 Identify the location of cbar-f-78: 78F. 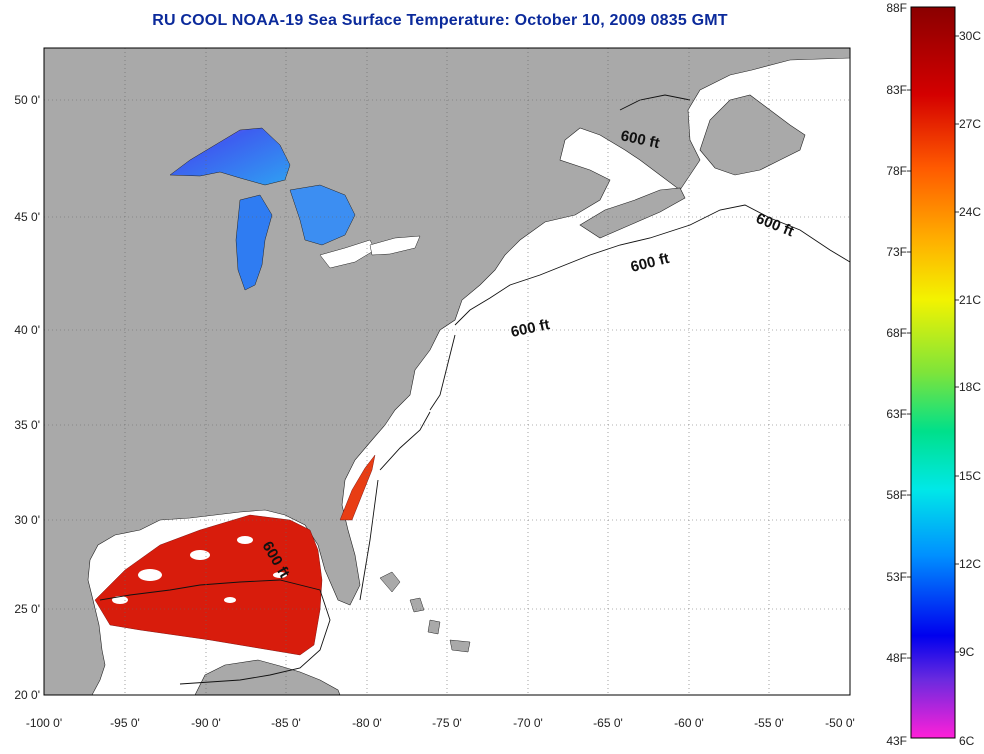
(896, 171).